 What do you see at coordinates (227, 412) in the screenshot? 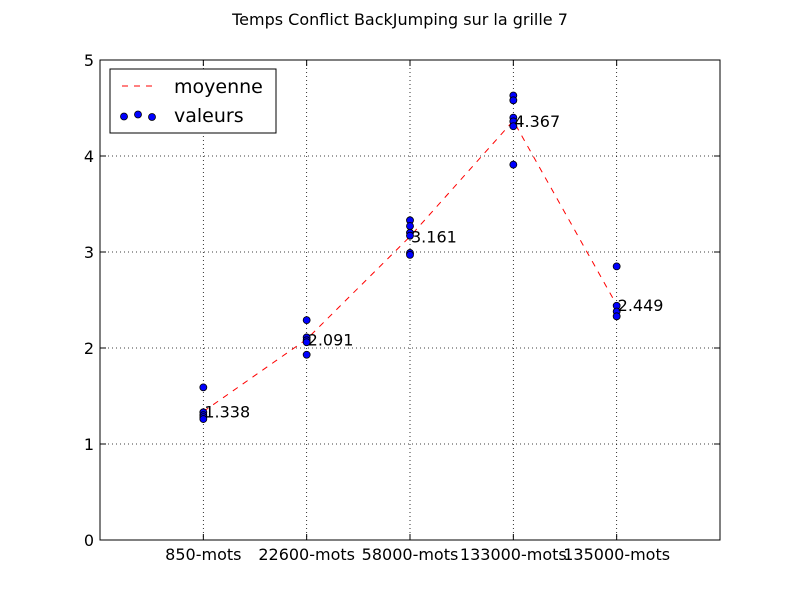
I see `mean-annotation: 1.338` at bounding box center [227, 412].